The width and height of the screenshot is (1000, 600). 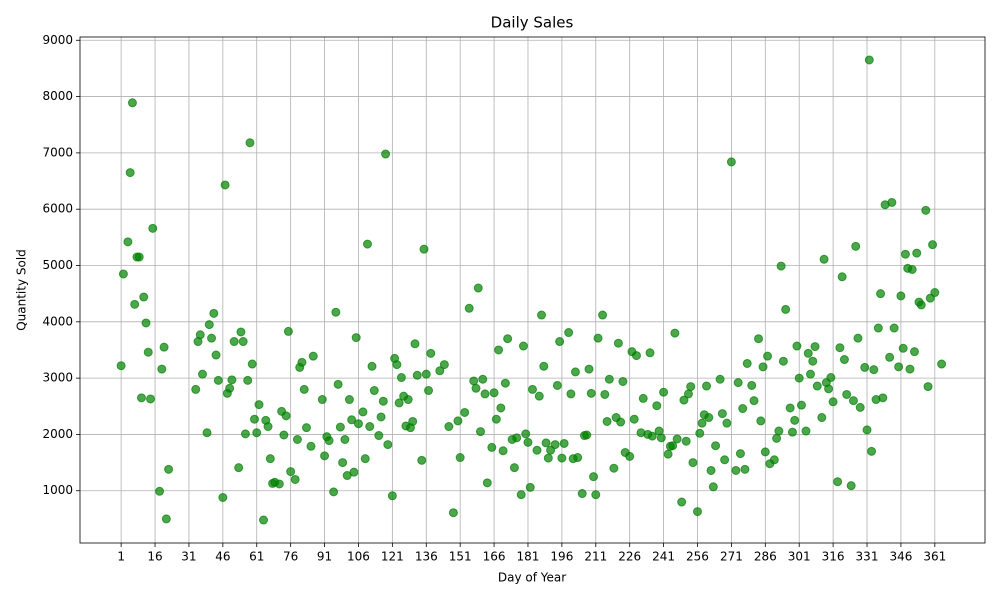 What do you see at coordinates (731, 557) in the screenshot?
I see `x-tick-label: 271` at bounding box center [731, 557].